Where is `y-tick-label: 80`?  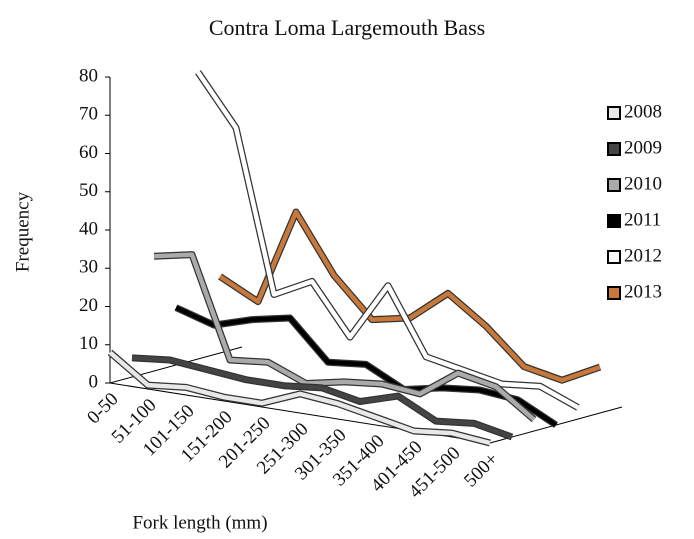 y-tick-label: 80 is located at coordinates (88, 75).